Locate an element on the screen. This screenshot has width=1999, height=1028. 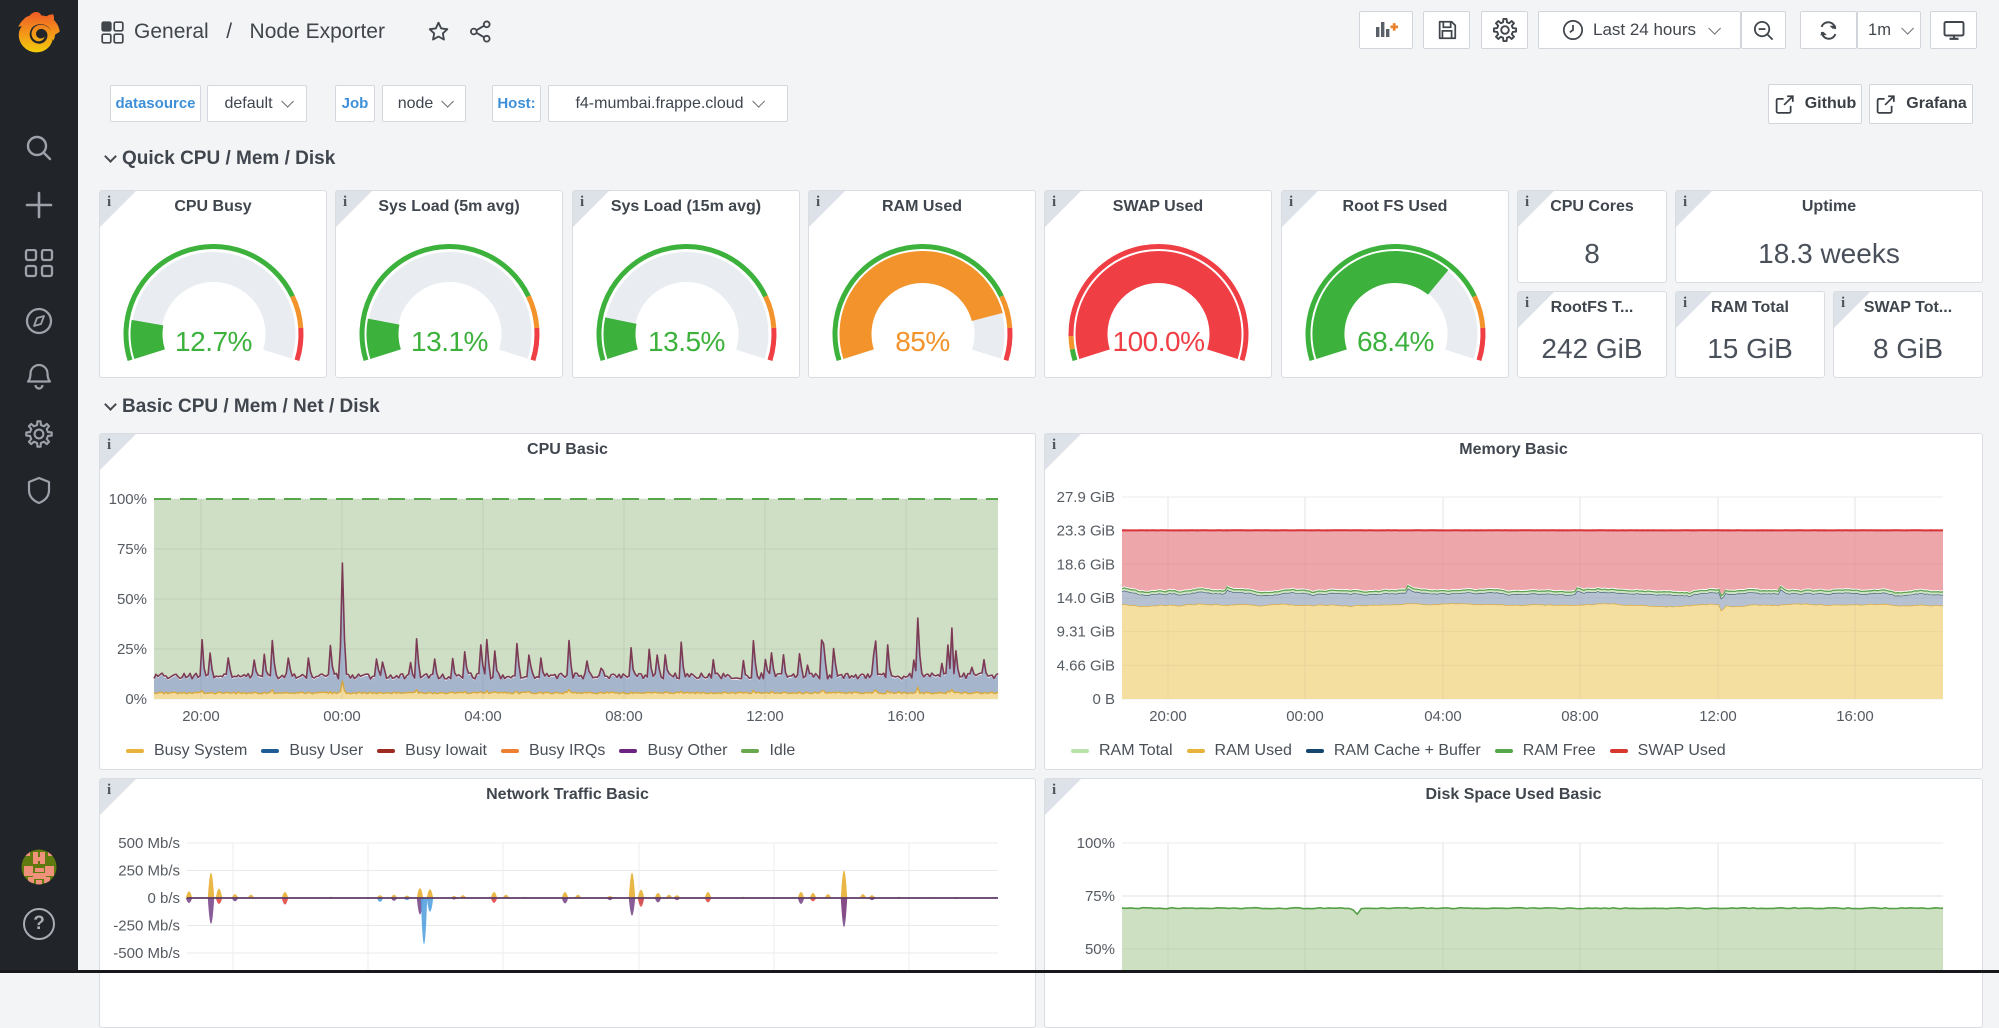
svg-text: 0 B is located at coordinates (1103, 699).